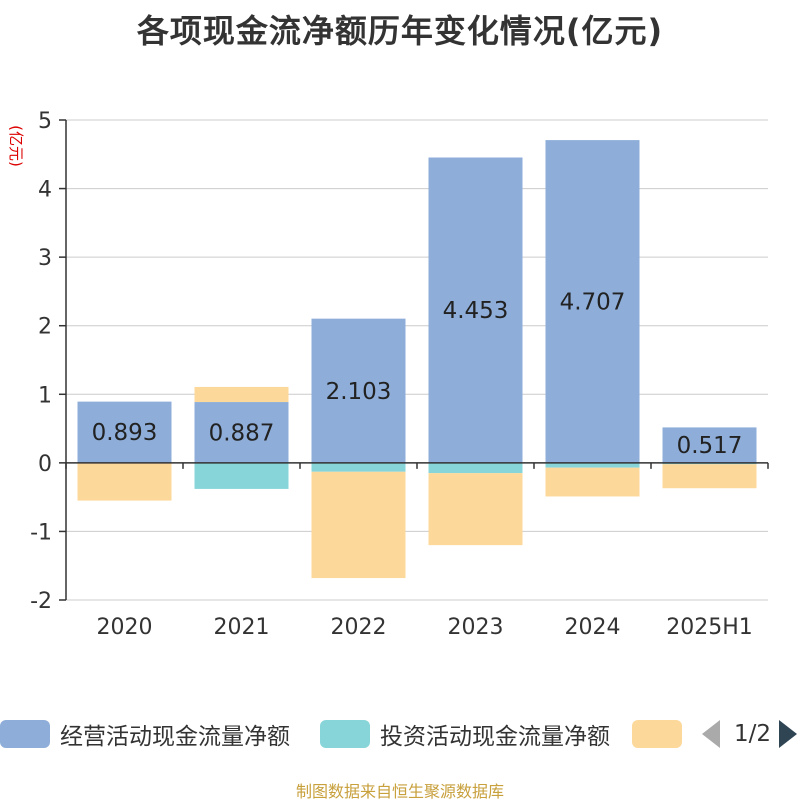  What do you see at coordinates (25, 734) in the screenshot?
I see `legend-swatch-operating` at bounding box center [25, 734].